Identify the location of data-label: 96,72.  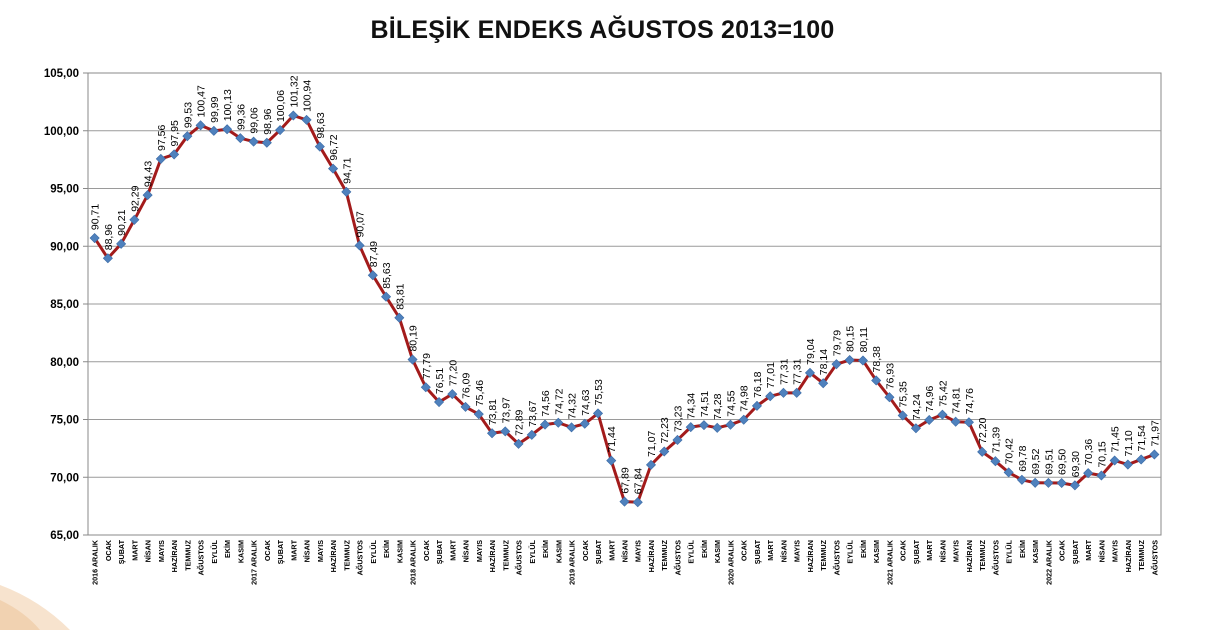
(334, 147).